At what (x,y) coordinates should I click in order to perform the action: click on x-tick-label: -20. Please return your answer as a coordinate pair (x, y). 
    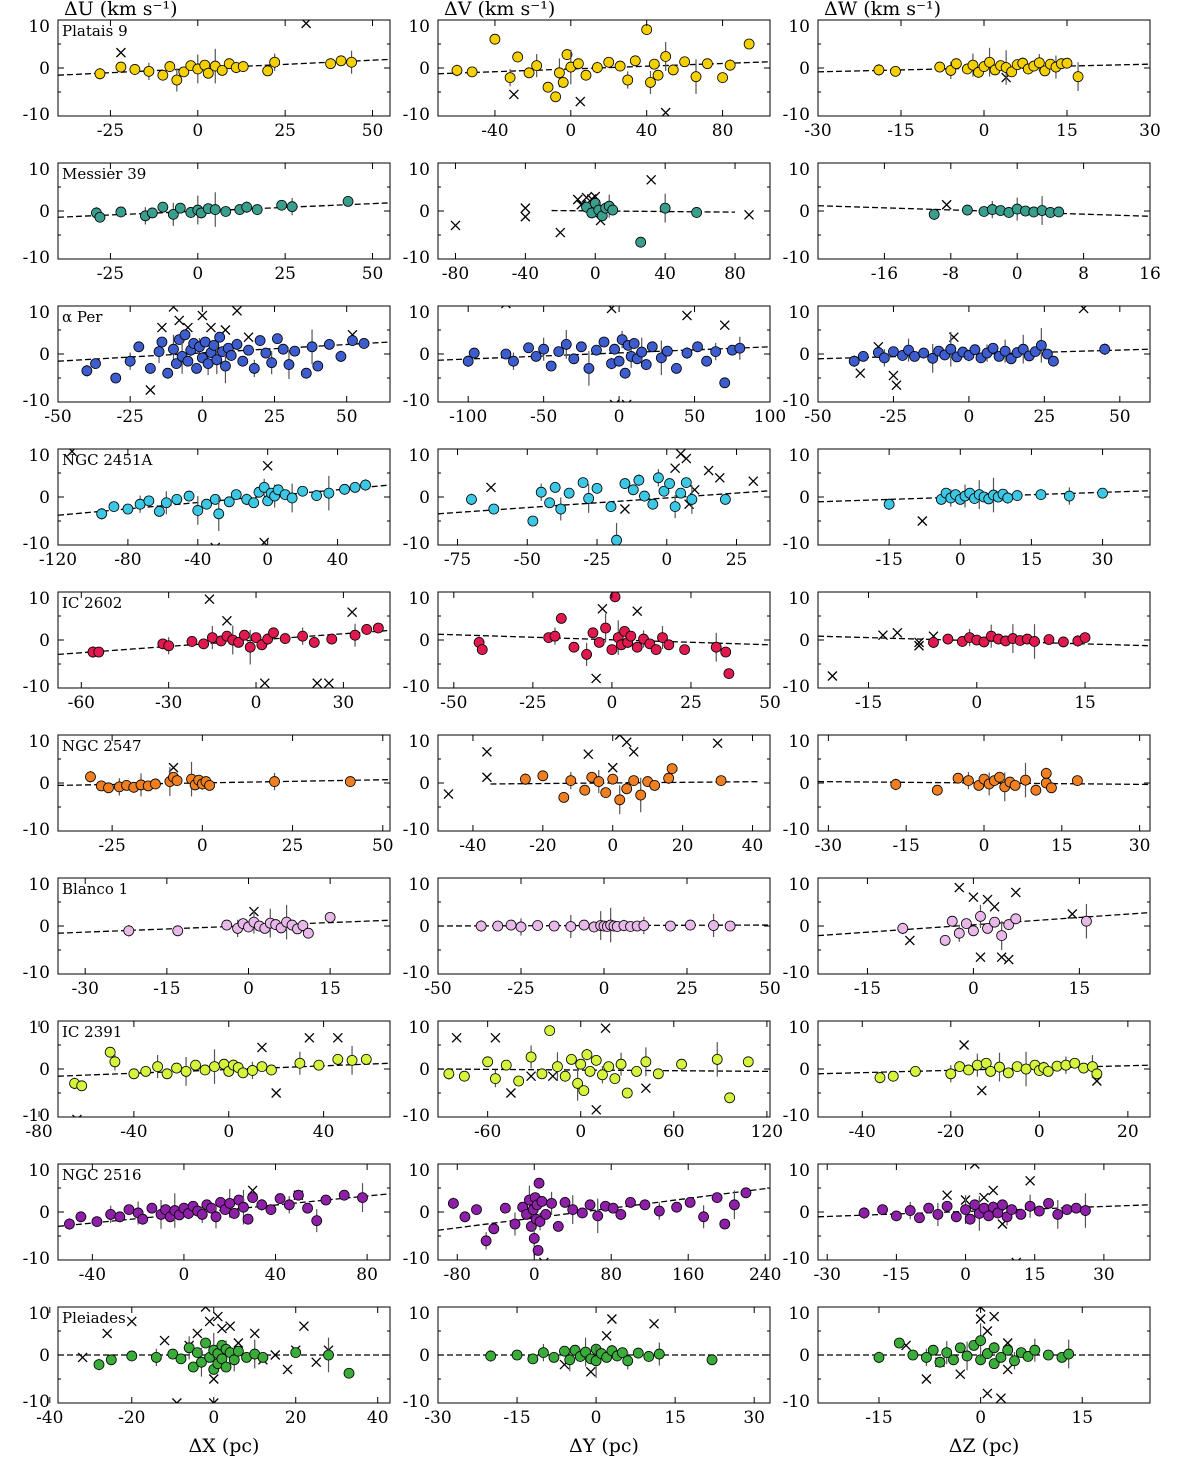
    Looking at the image, I should click on (131, 1418).